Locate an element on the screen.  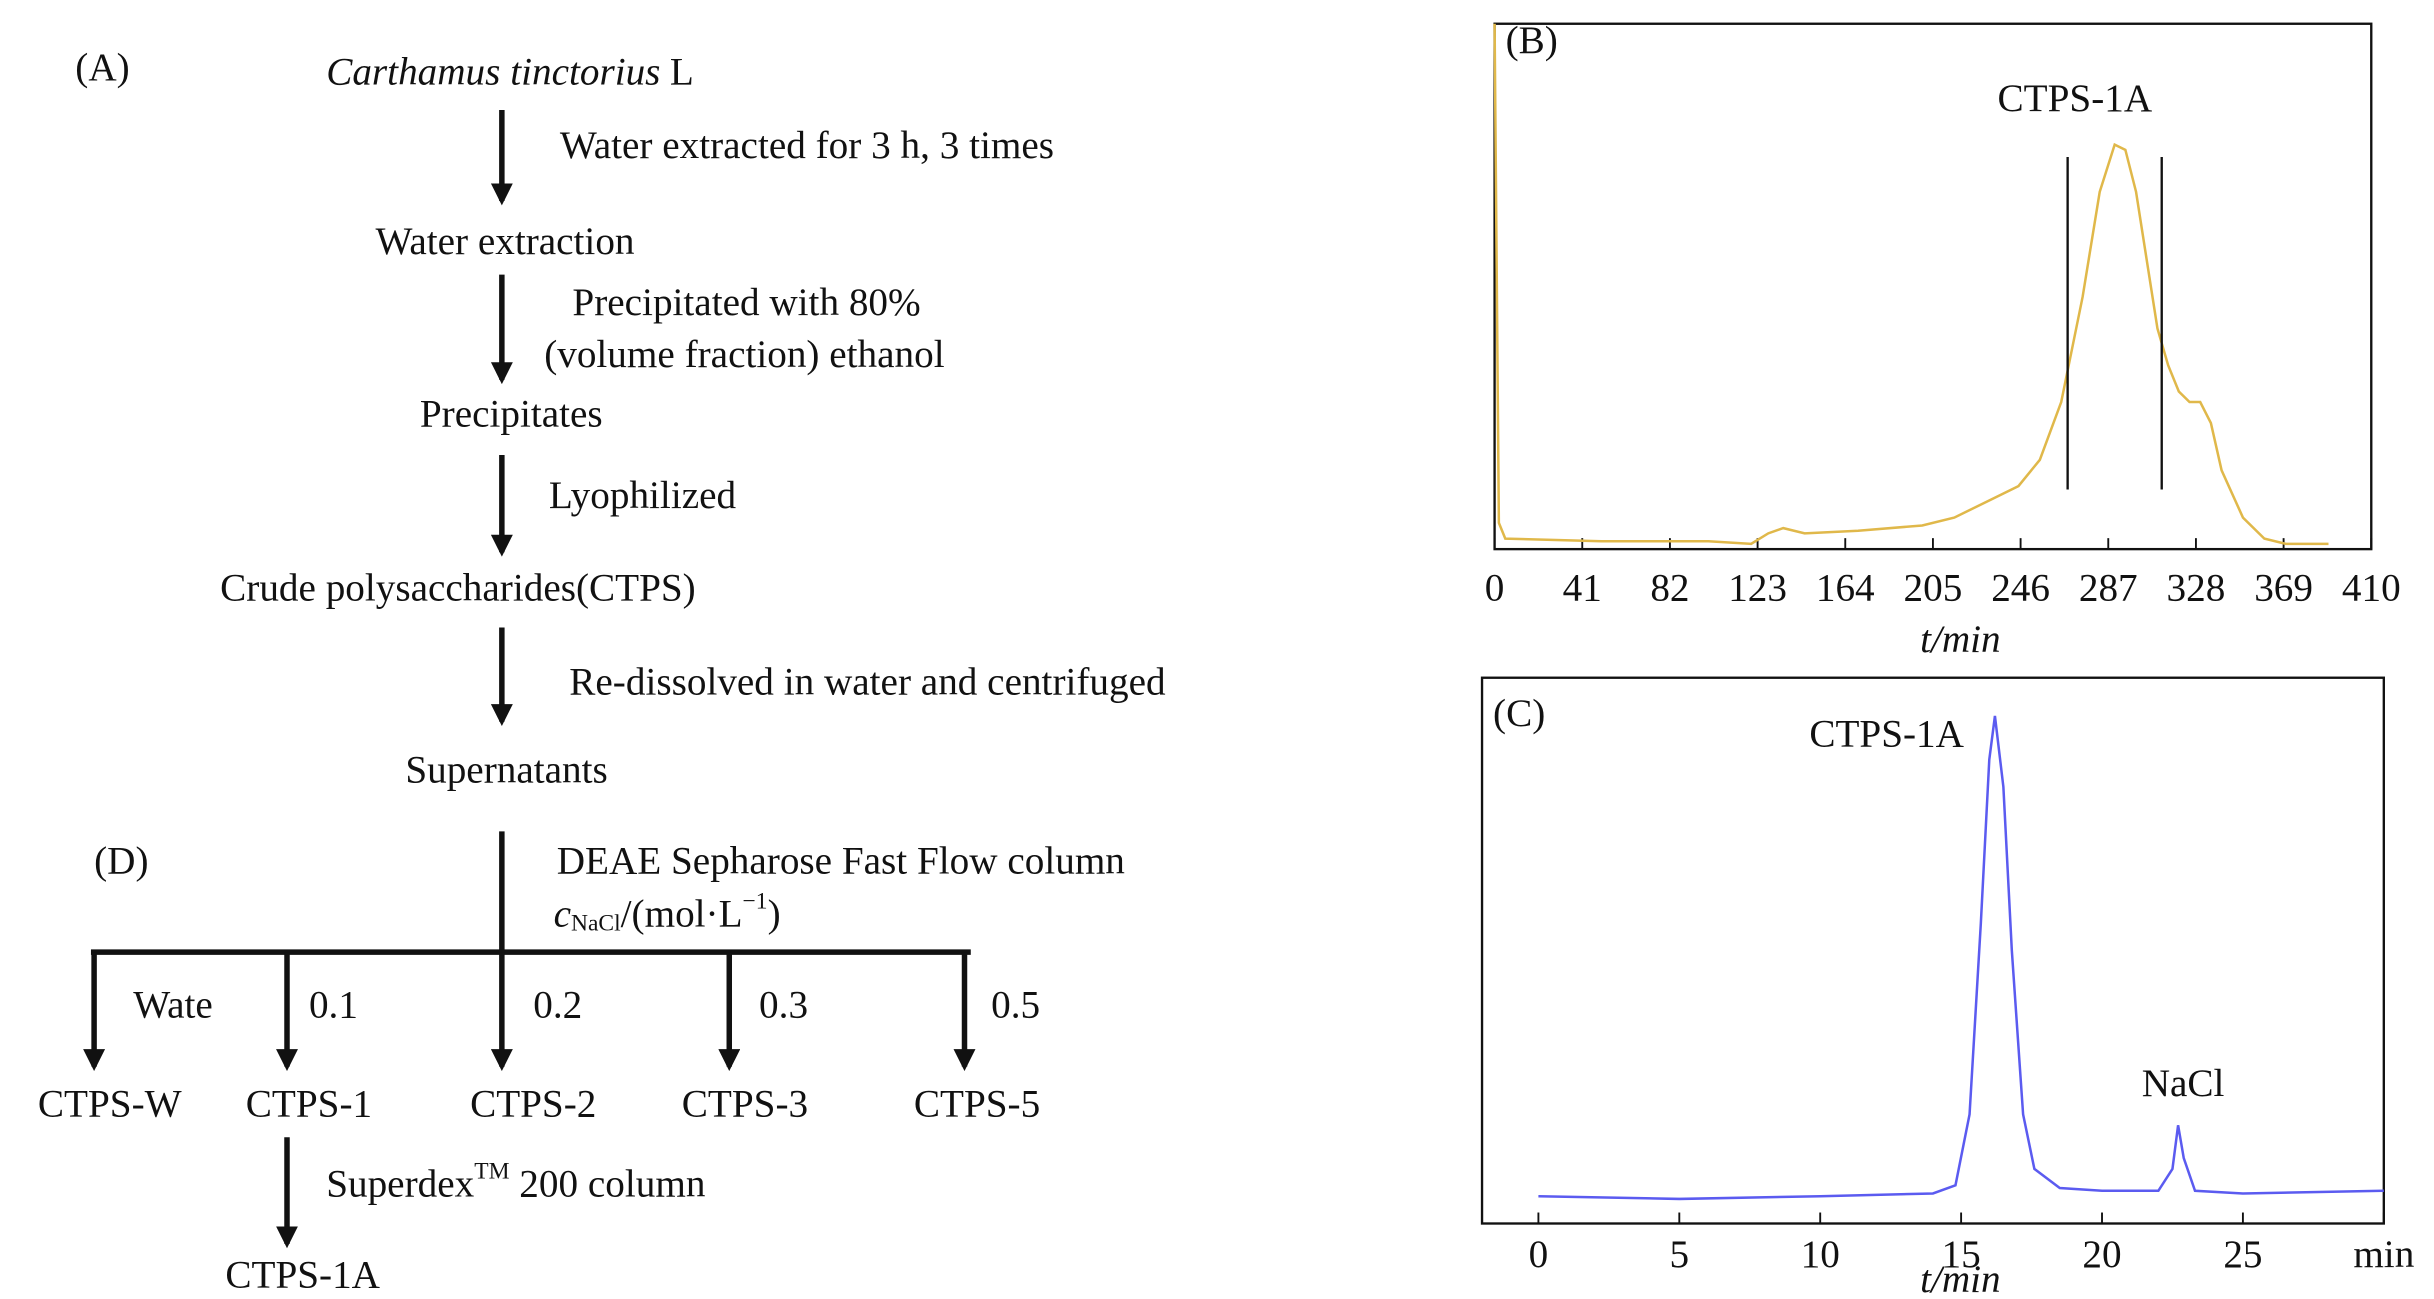
step: Lyophilized is located at coordinates (643, 495).